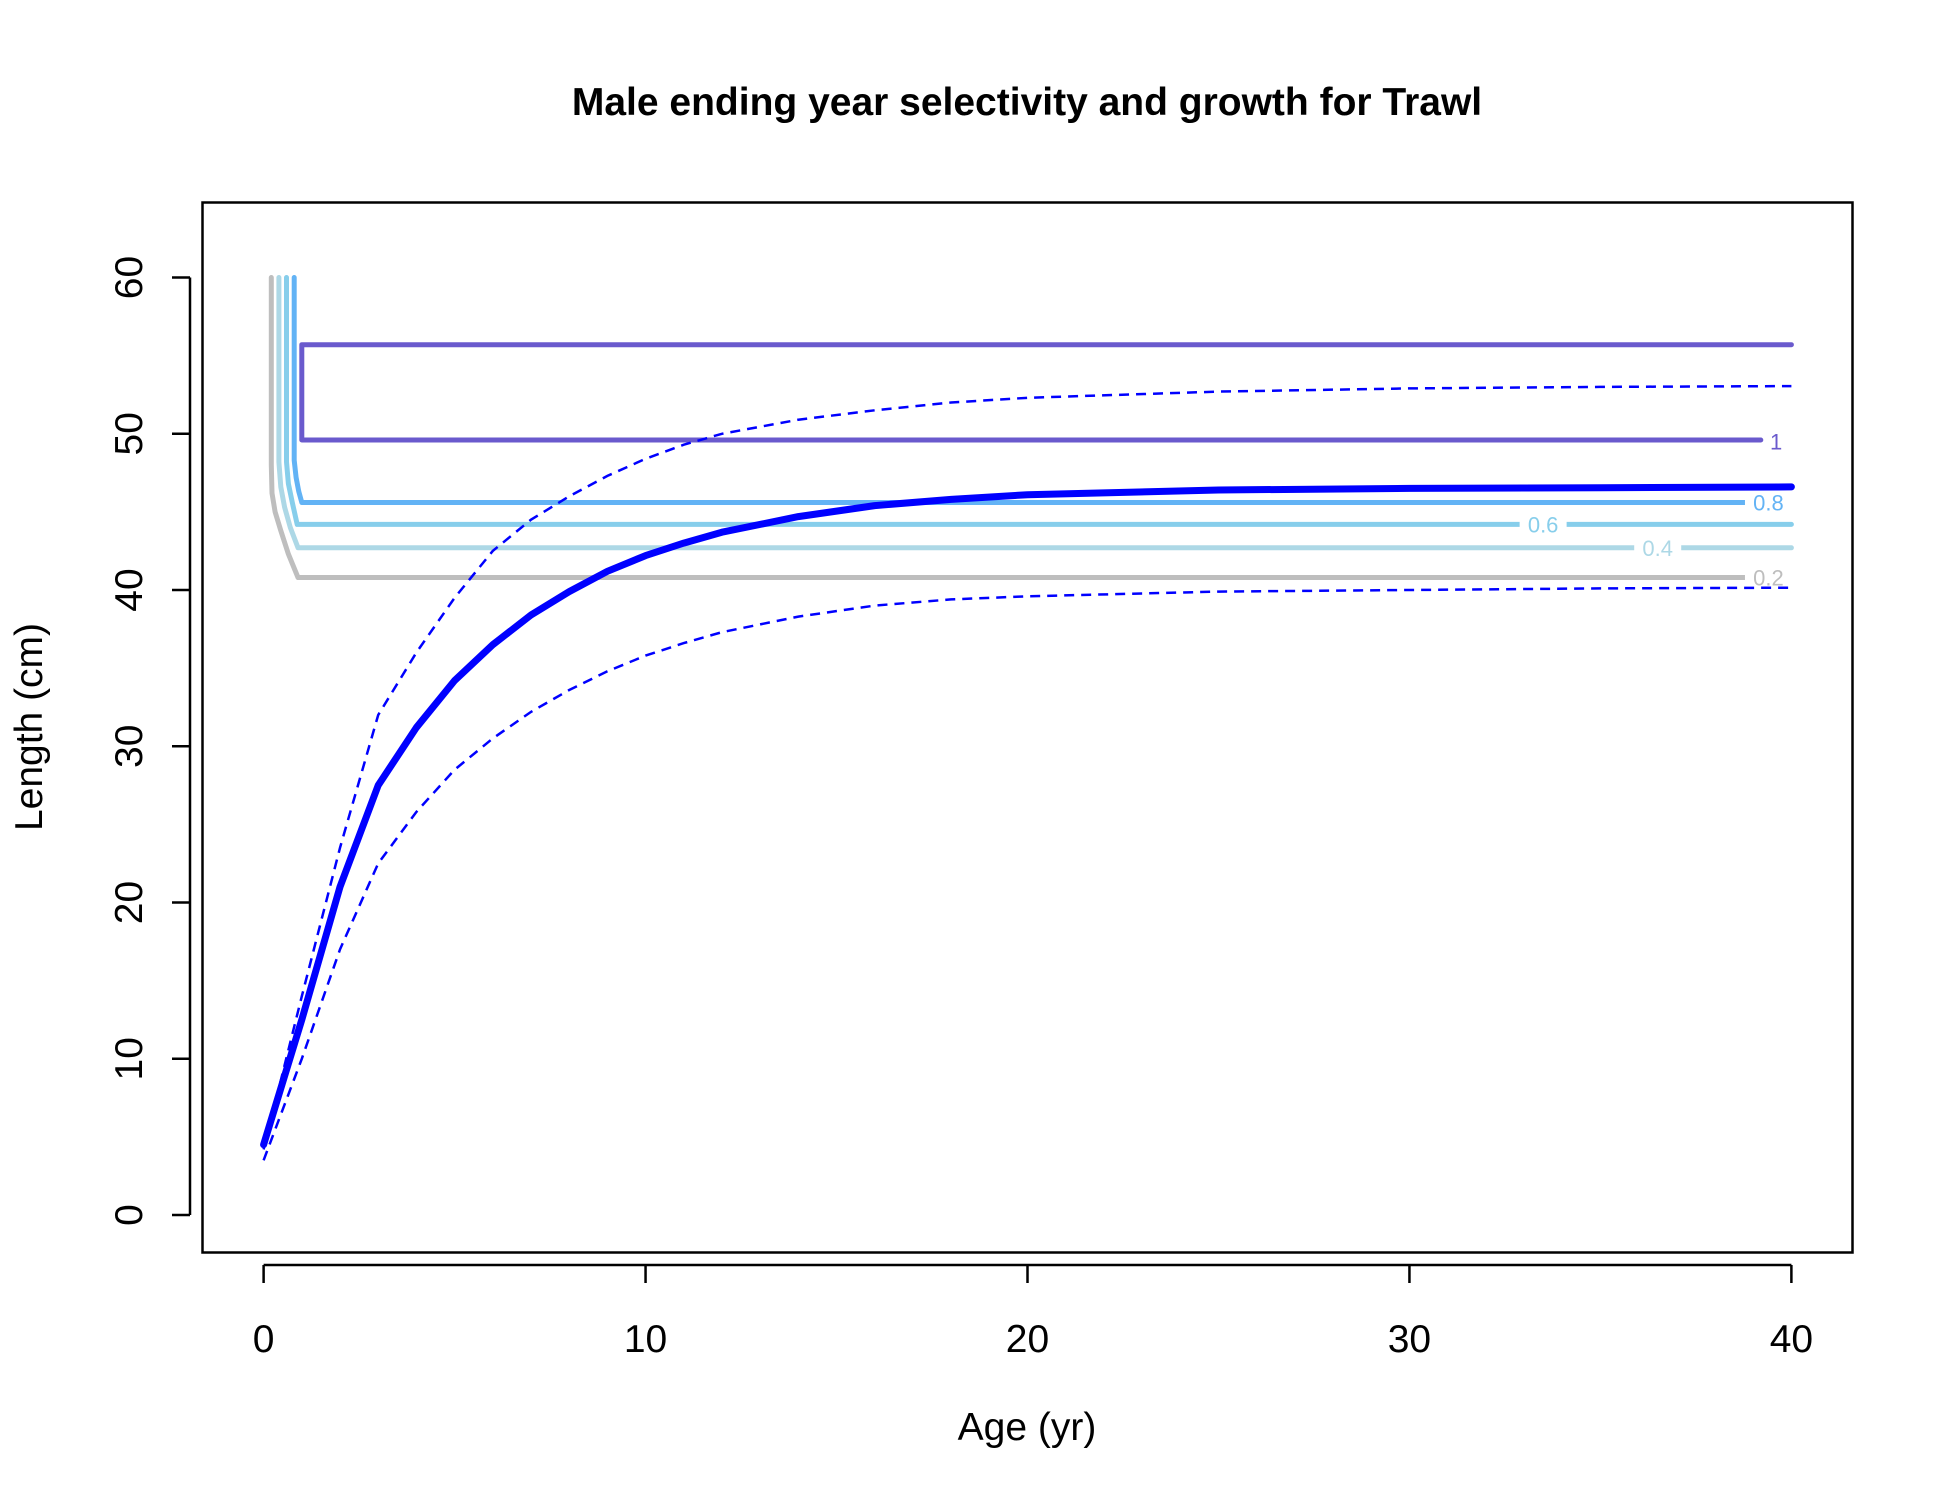  I want to click on contour-label-0-2: 0.2, so click(1768, 578).